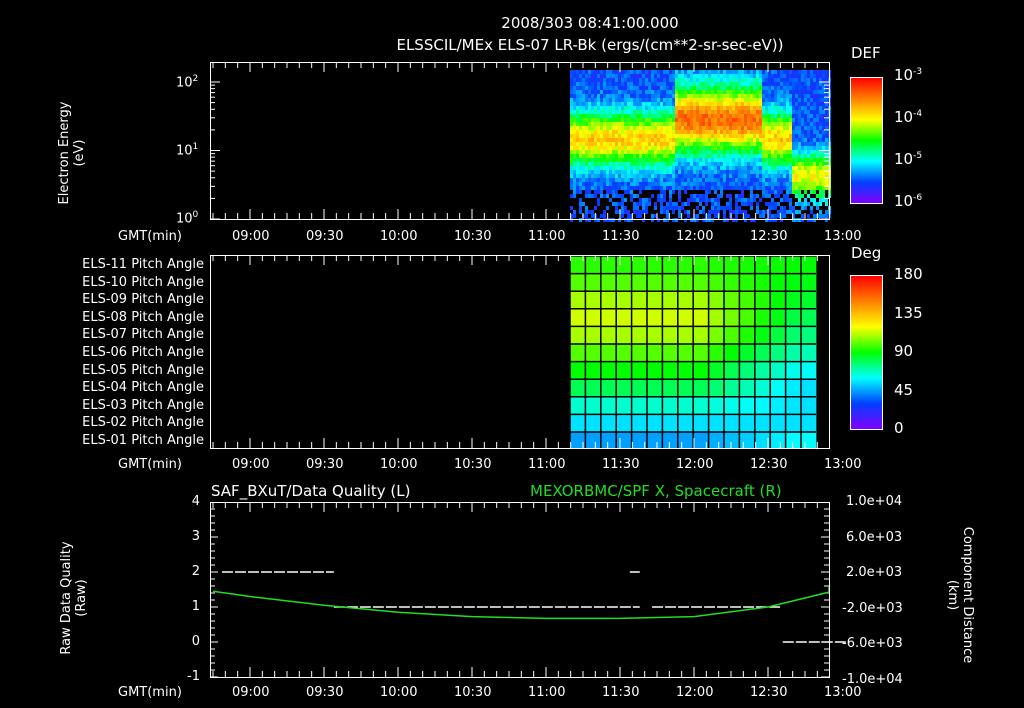  What do you see at coordinates (904, 351) in the screenshot?
I see `deg-tick: 90` at bounding box center [904, 351].